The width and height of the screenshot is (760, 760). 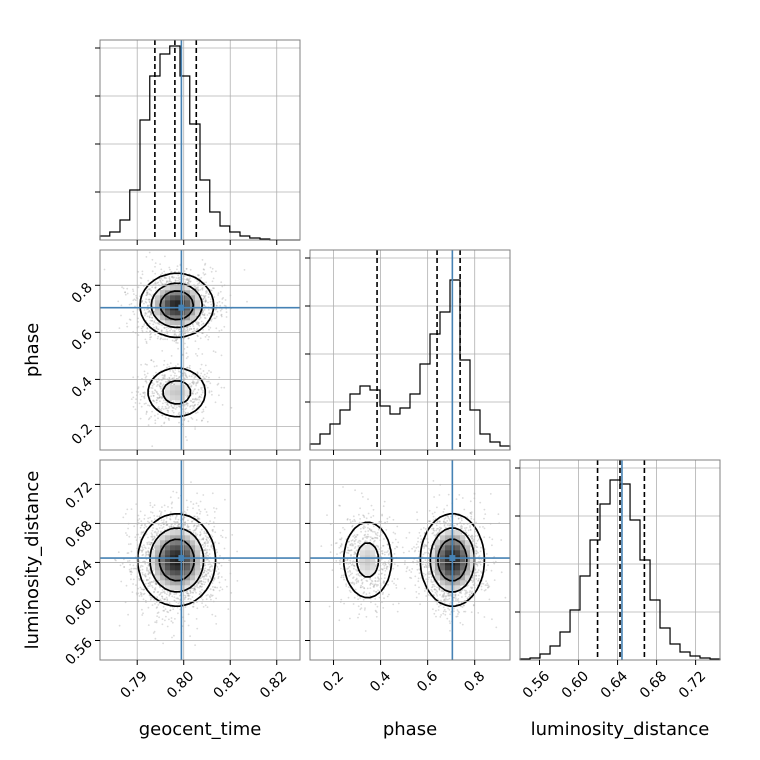 What do you see at coordinates (181, 307) in the screenshot?
I see `panel-geocent_time-vs-phase-truth-marker` at bounding box center [181, 307].